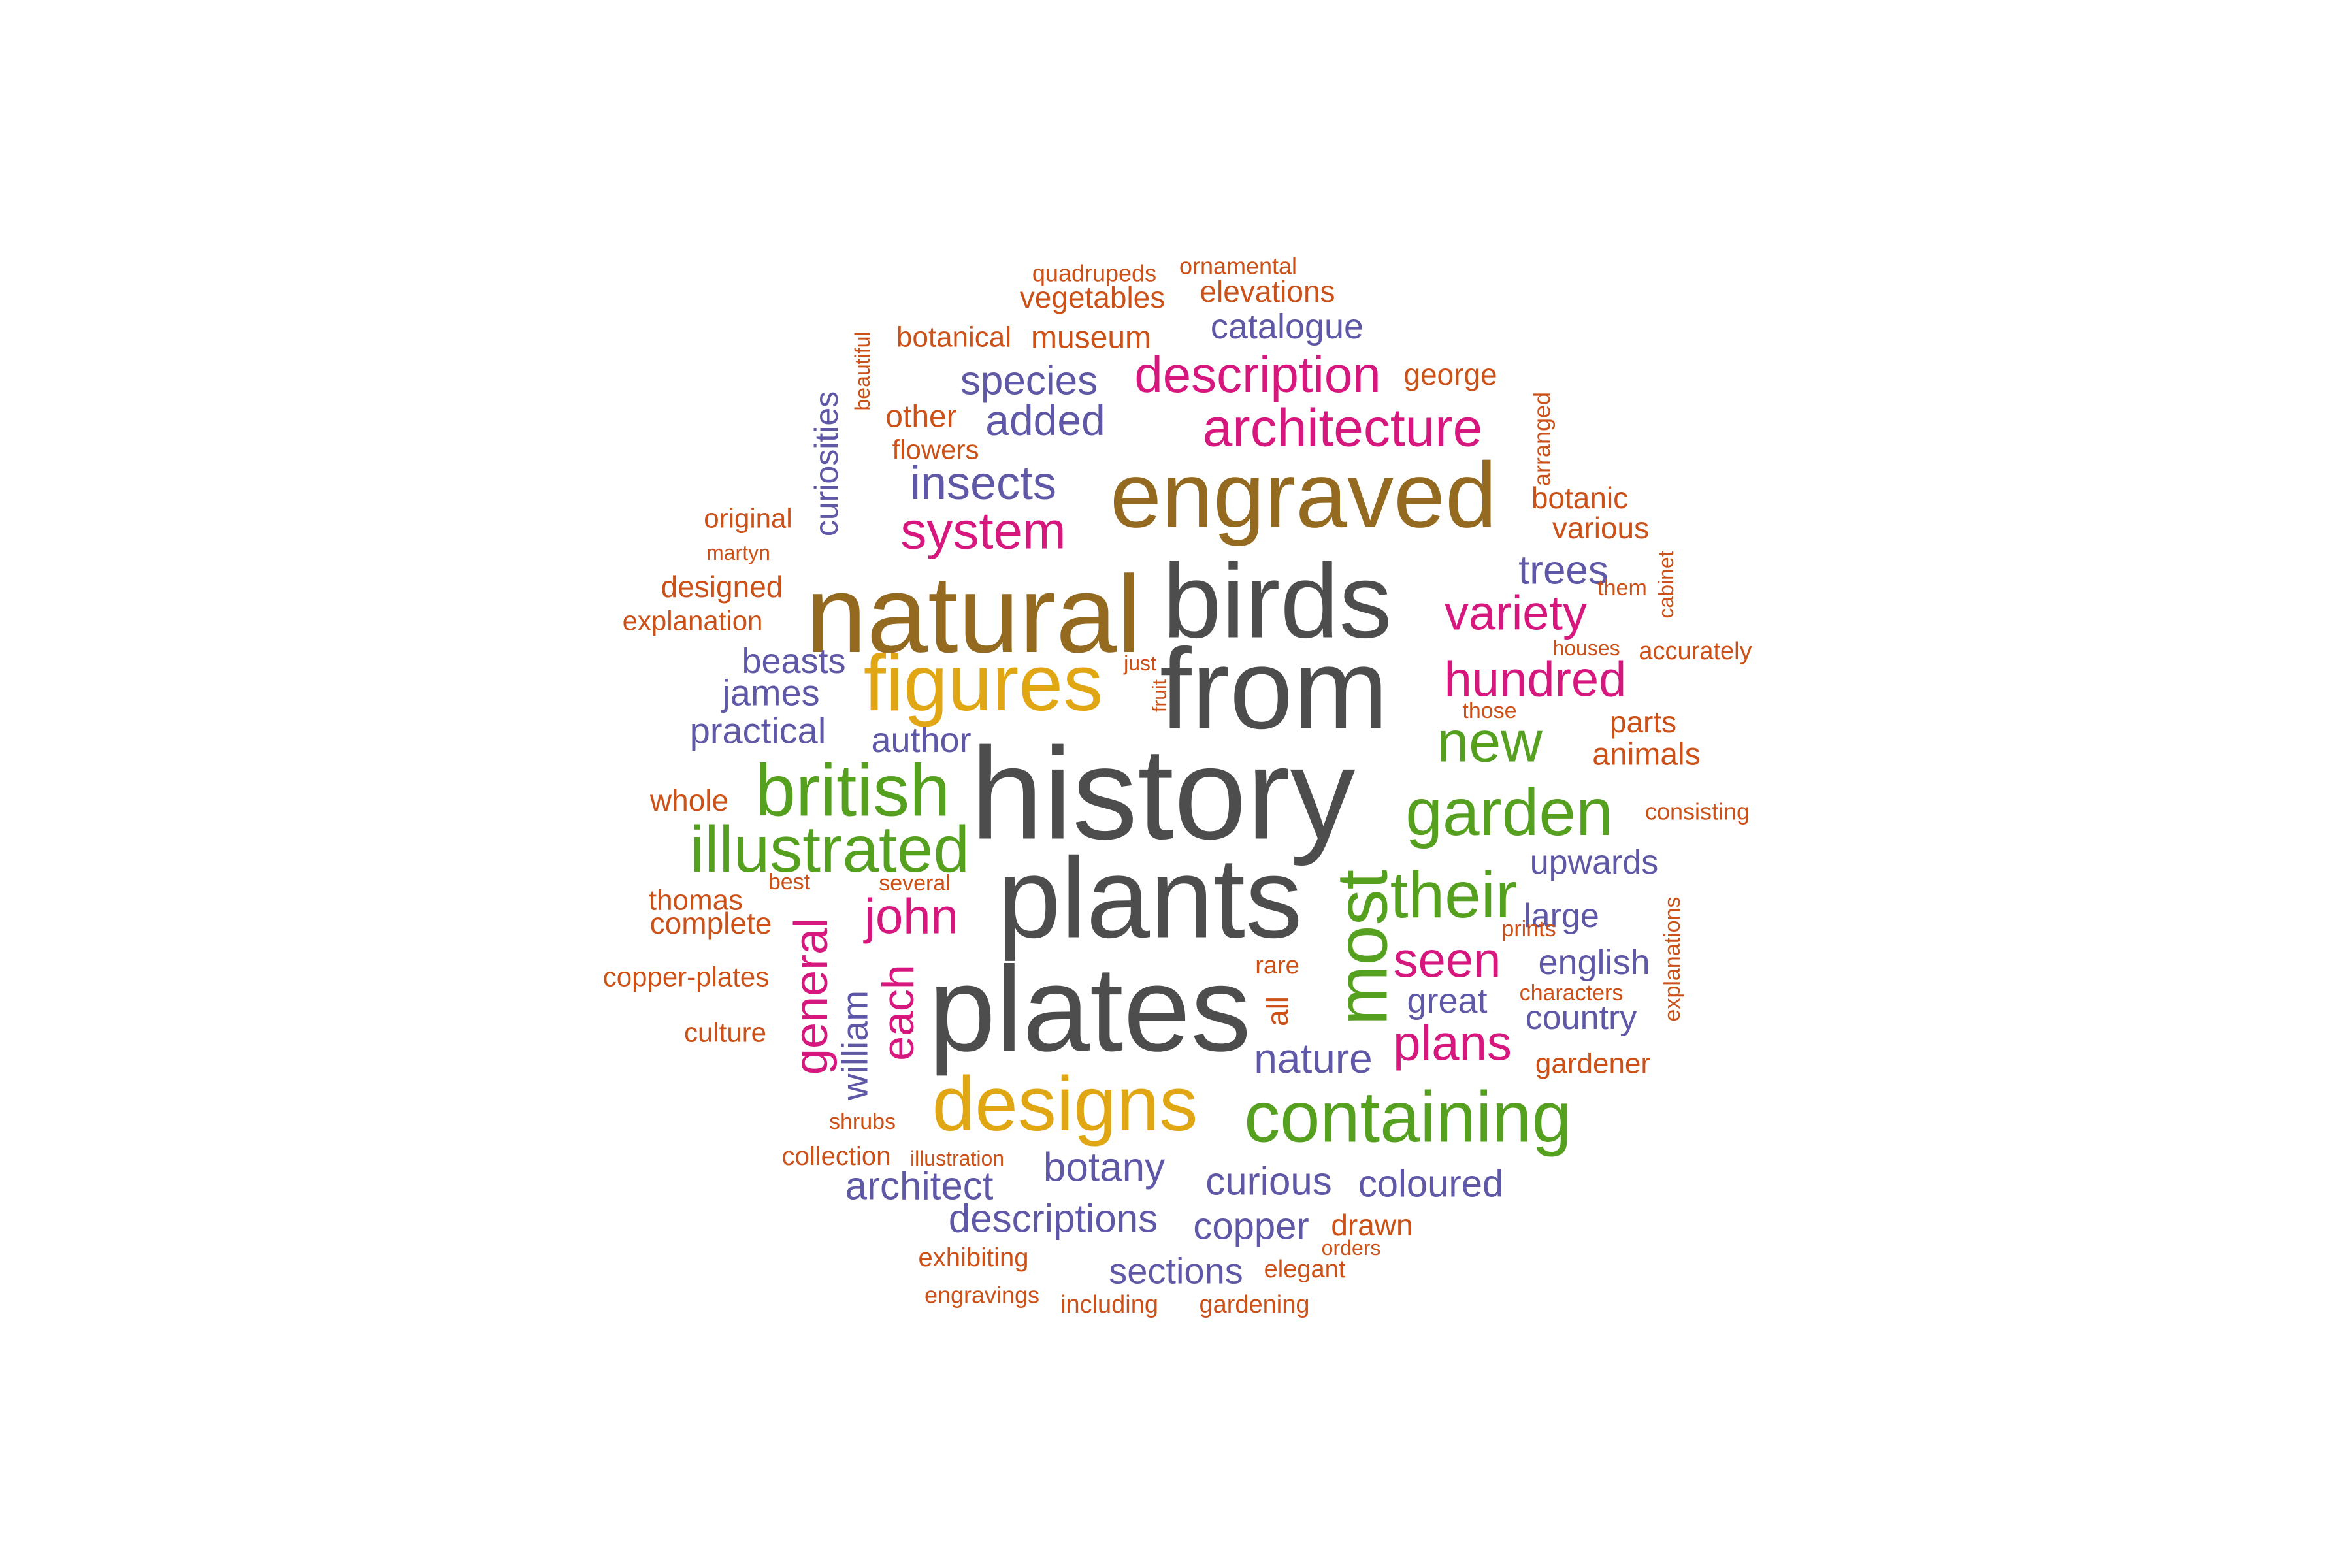  What do you see at coordinates (1581, 1018) in the screenshot?
I see `word-country: country` at bounding box center [1581, 1018].